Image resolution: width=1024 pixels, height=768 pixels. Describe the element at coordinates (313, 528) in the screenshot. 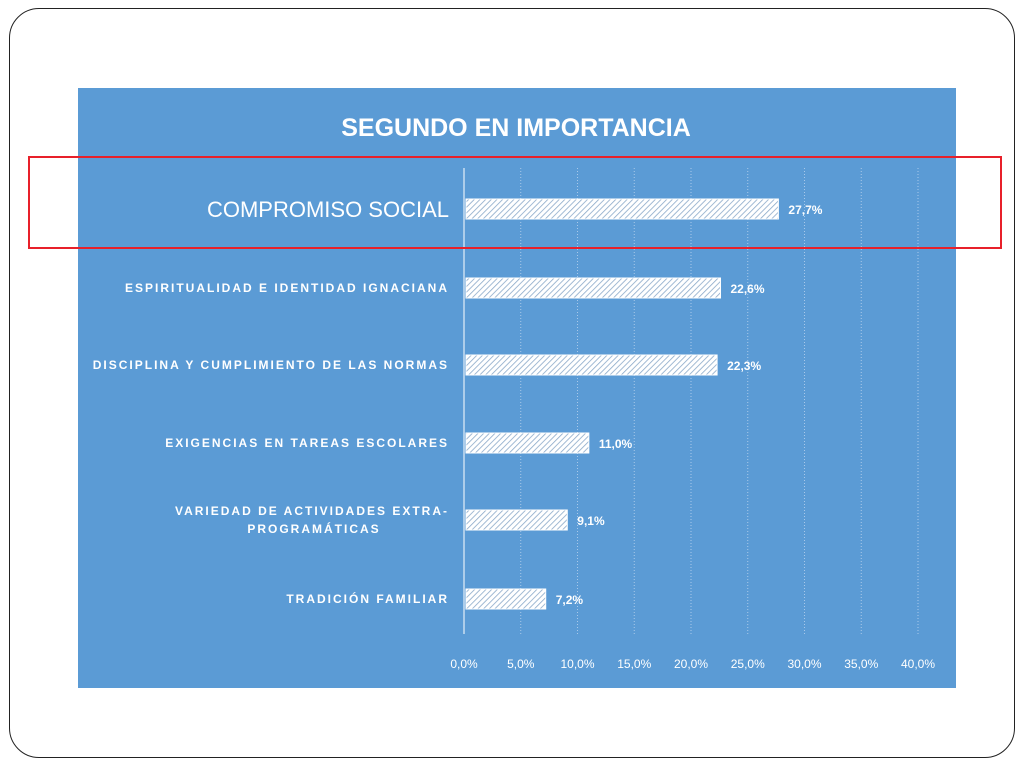

I see `category-label: PROGRAMÁTICAS` at that location.